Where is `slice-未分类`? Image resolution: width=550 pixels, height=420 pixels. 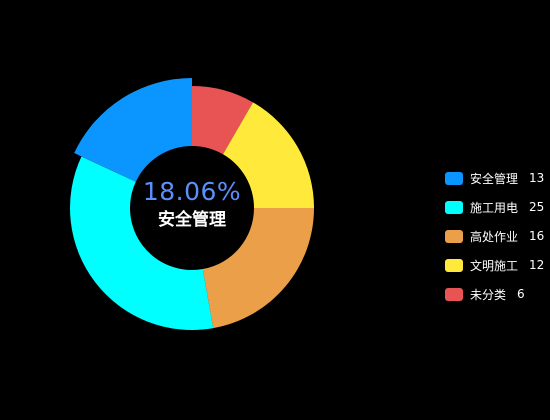 slice-未分类 is located at coordinates (222, 120).